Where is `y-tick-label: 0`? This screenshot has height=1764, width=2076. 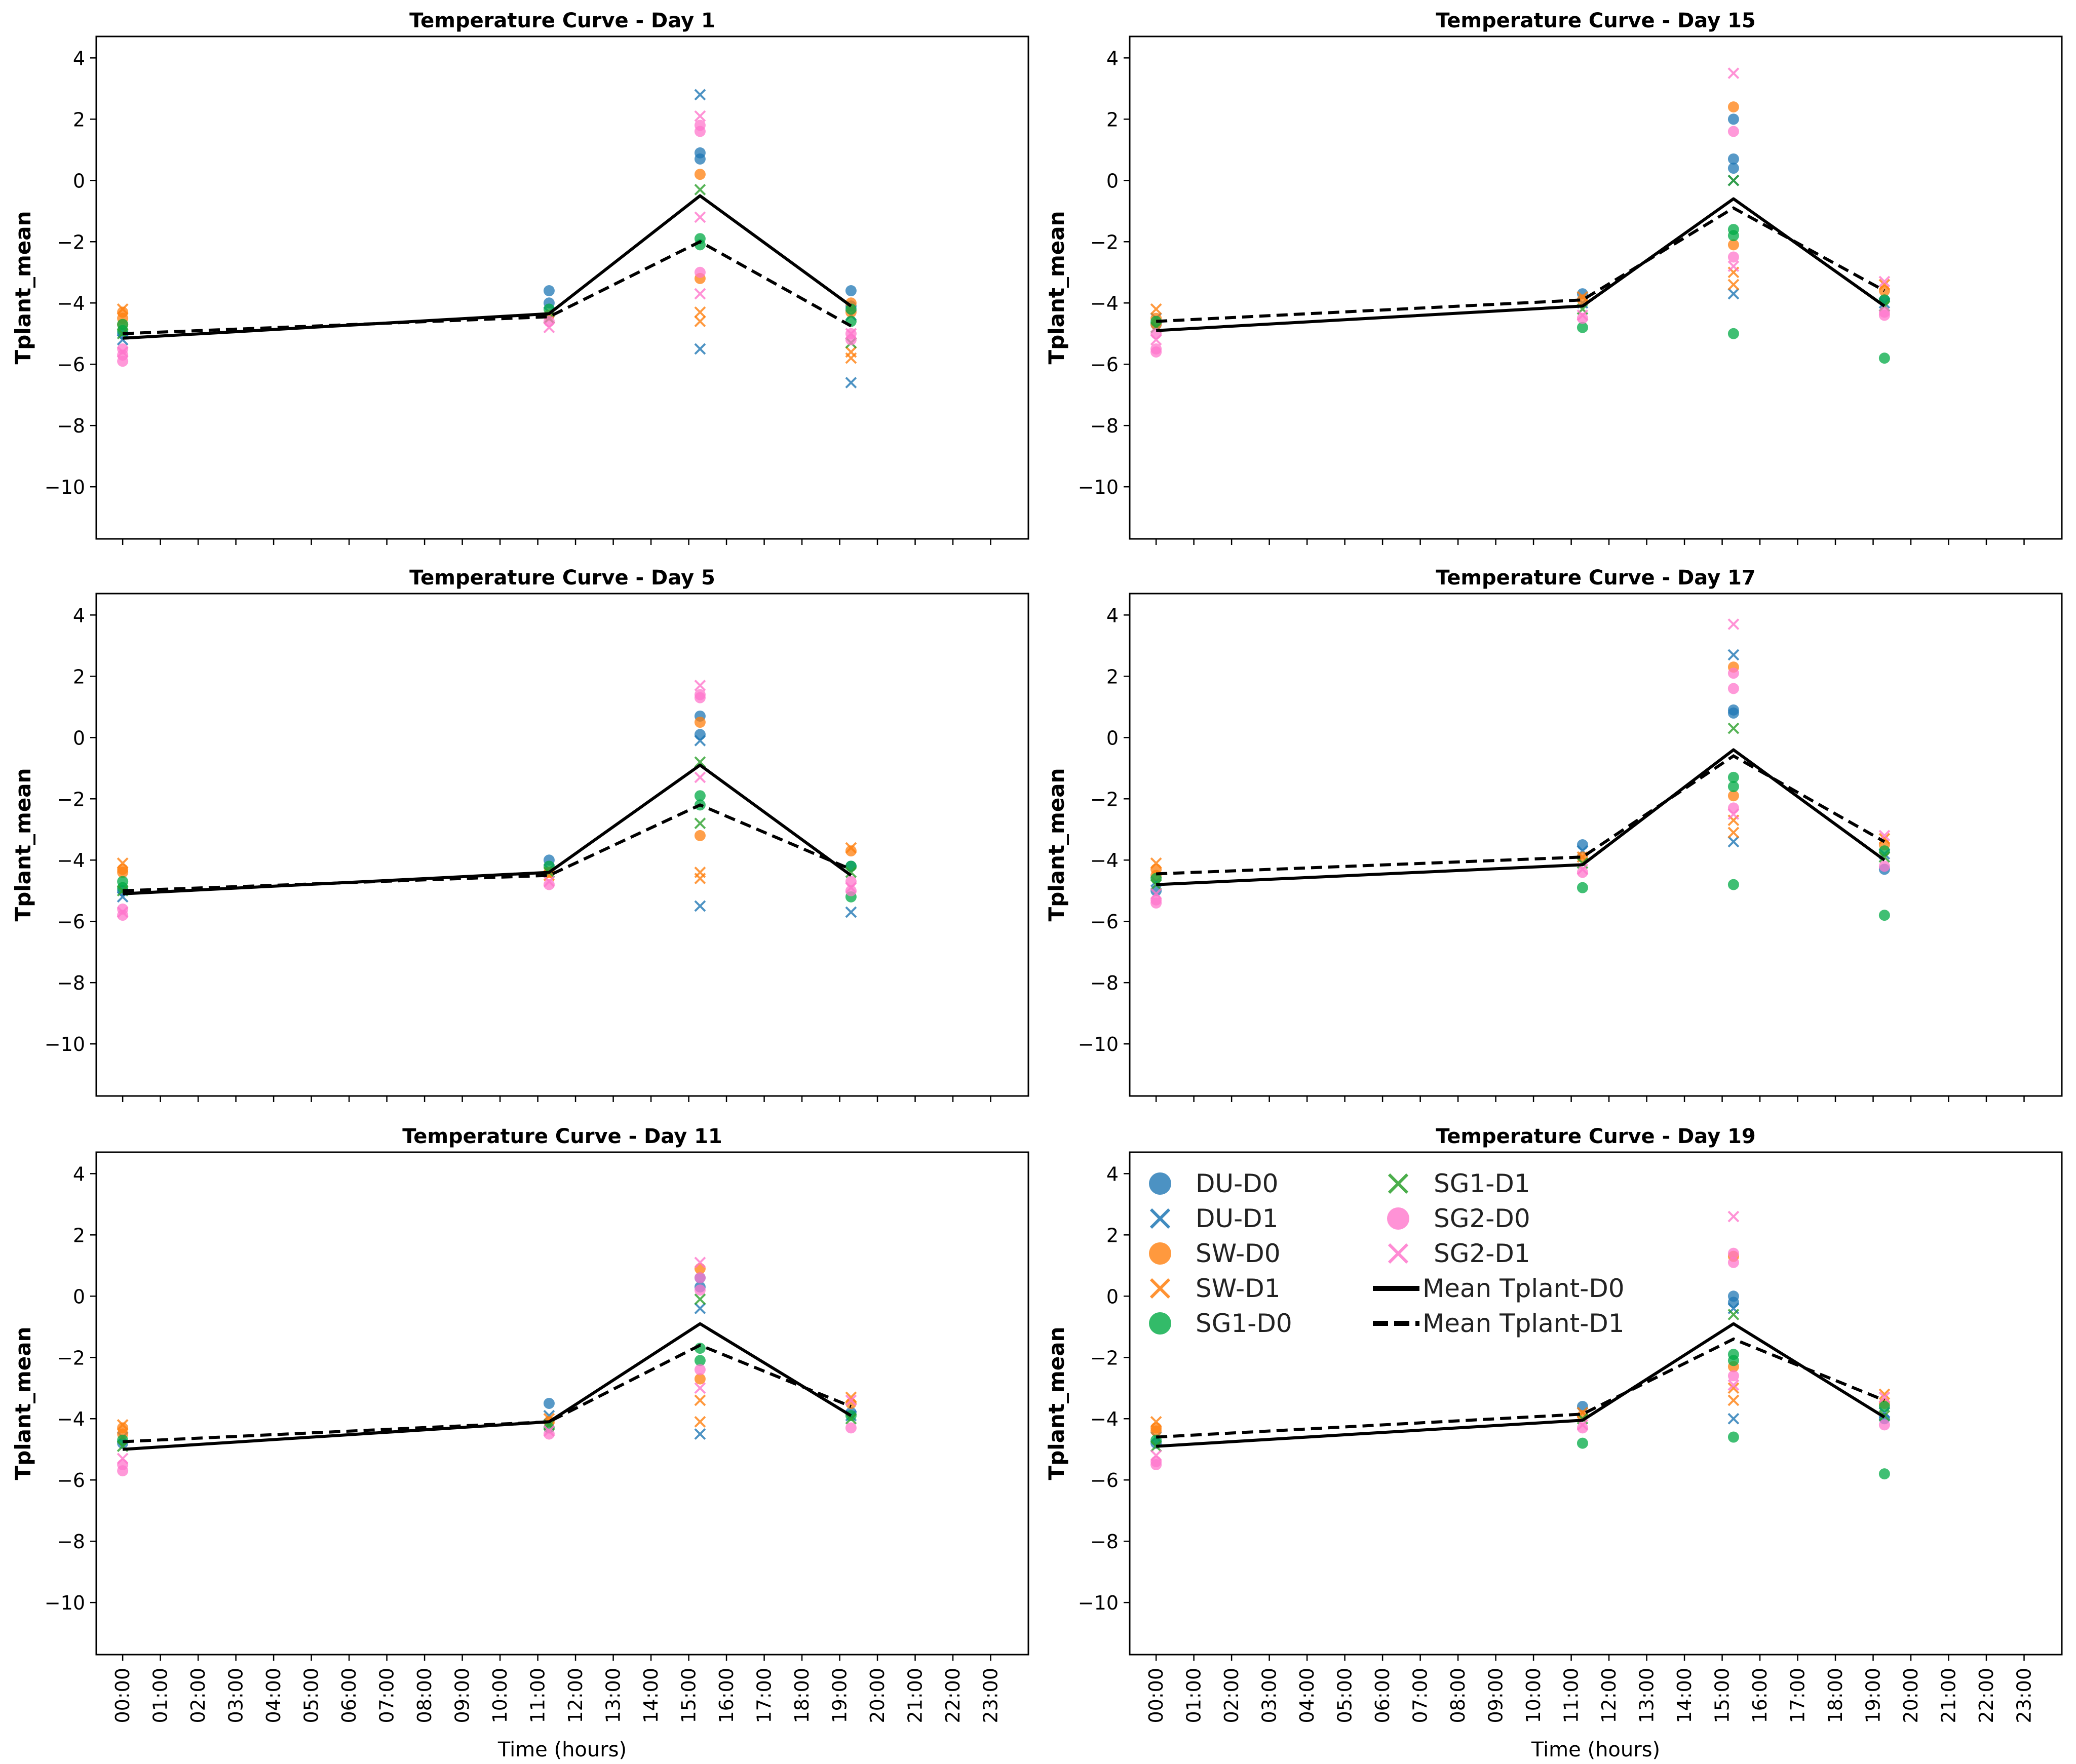
y-tick-label: 0 is located at coordinates (79, 738).